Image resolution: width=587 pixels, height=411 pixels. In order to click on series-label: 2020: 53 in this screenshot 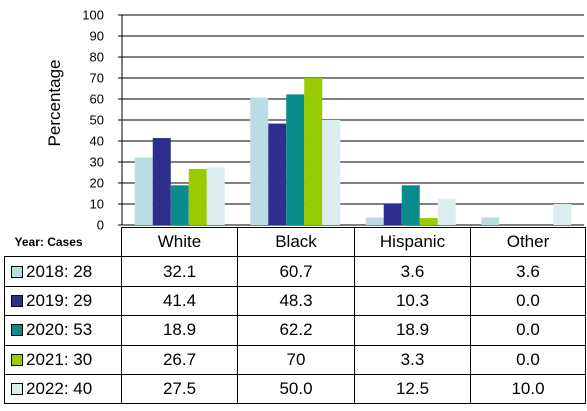, I will do `click(63, 330)`.